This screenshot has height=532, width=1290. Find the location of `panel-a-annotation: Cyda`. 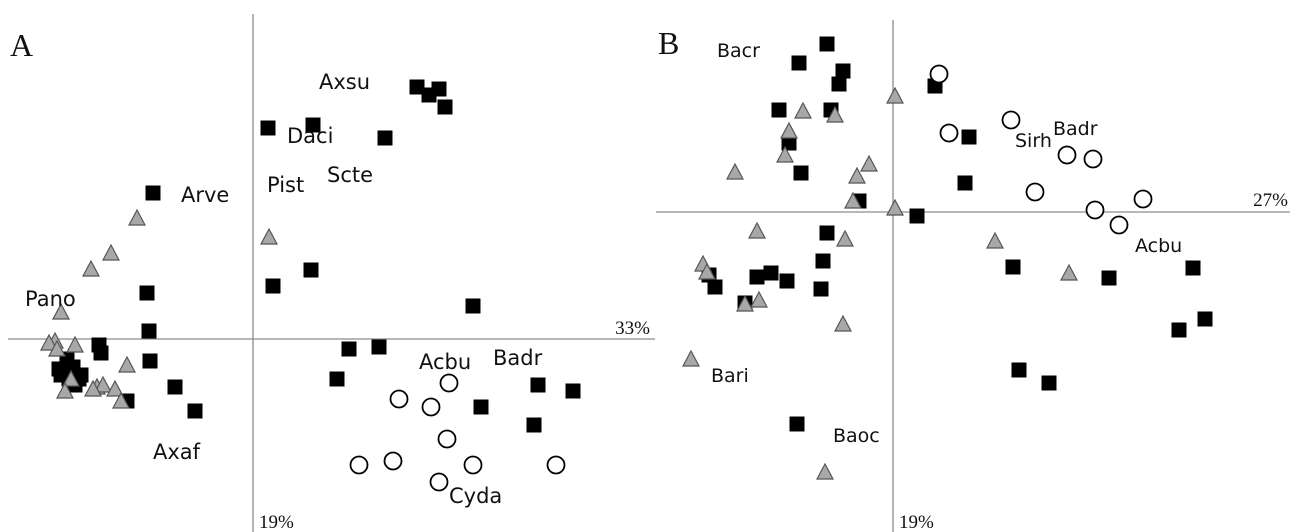

panel-a-annotation: Cyda is located at coordinates (475, 496).